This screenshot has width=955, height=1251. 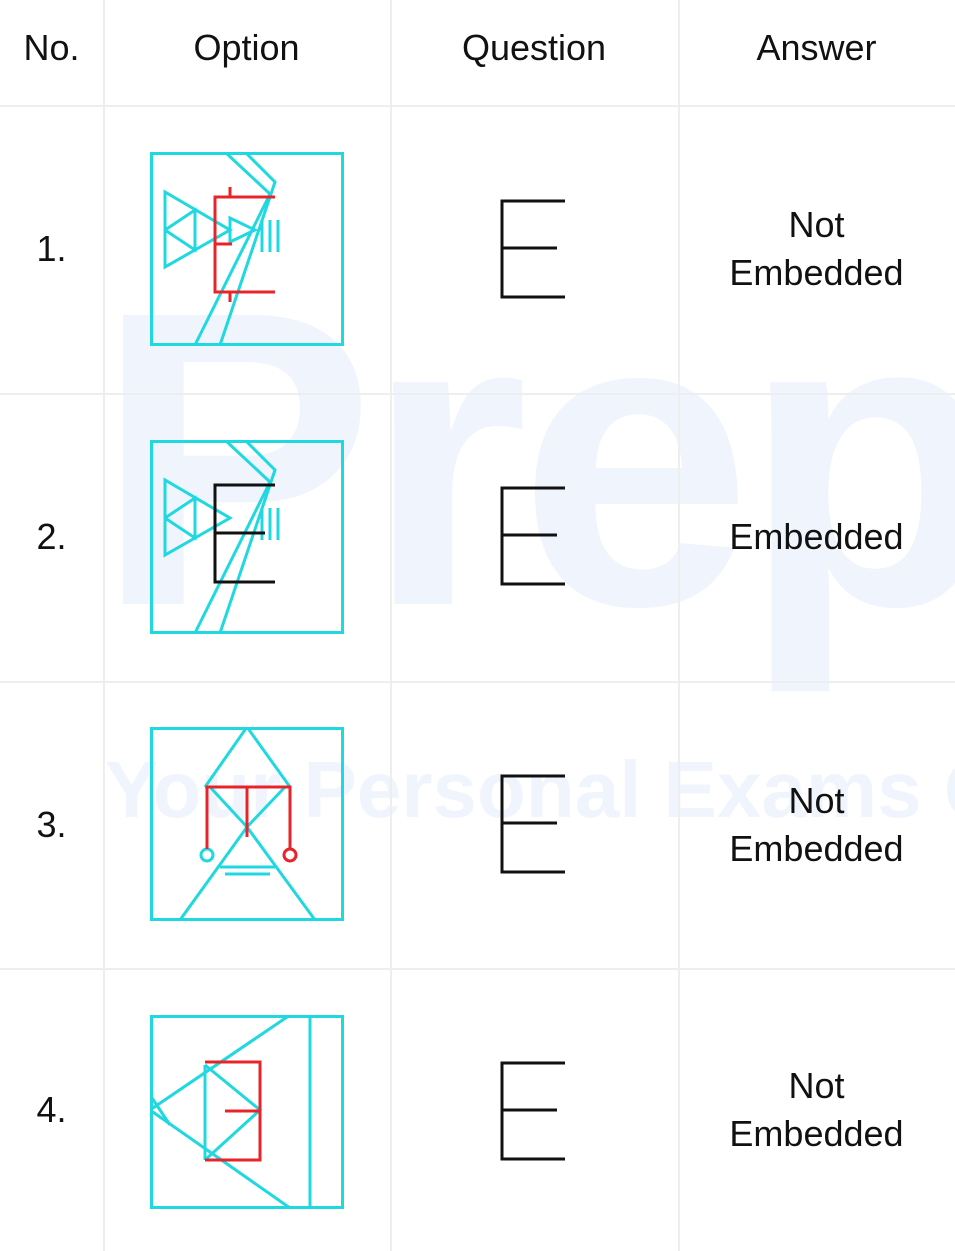 What do you see at coordinates (51, 47) in the screenshot?
I see `header-cell: No.` at bounding box center [51, 47].